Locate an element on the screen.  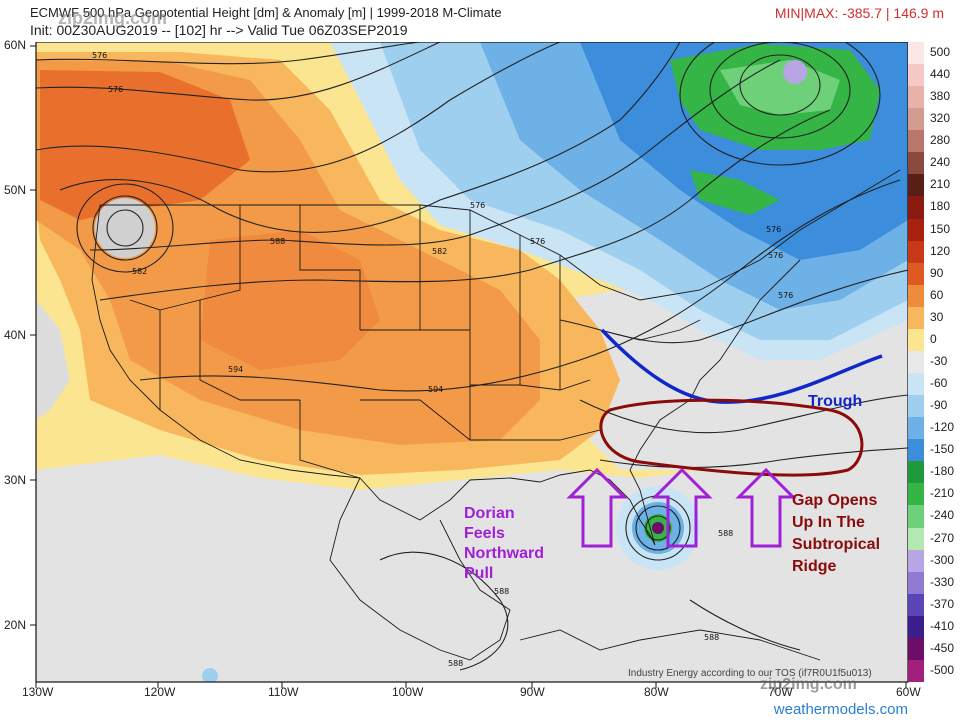
trough-line is located at coordinates (741, 366).